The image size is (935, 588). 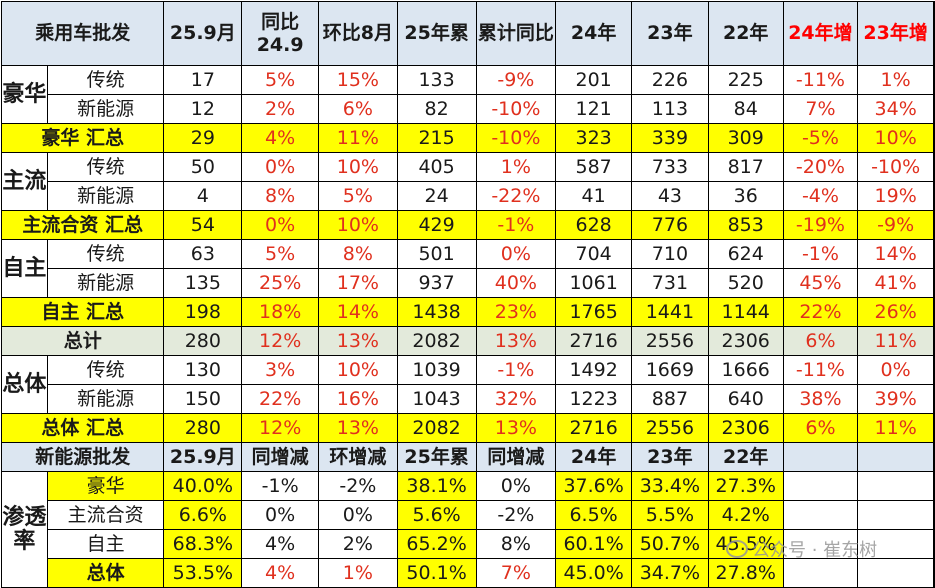 What do you see at coordinates (358, 312) in the screenshot?
I see `value-cell: 14%` at bounding box center [358, 312].